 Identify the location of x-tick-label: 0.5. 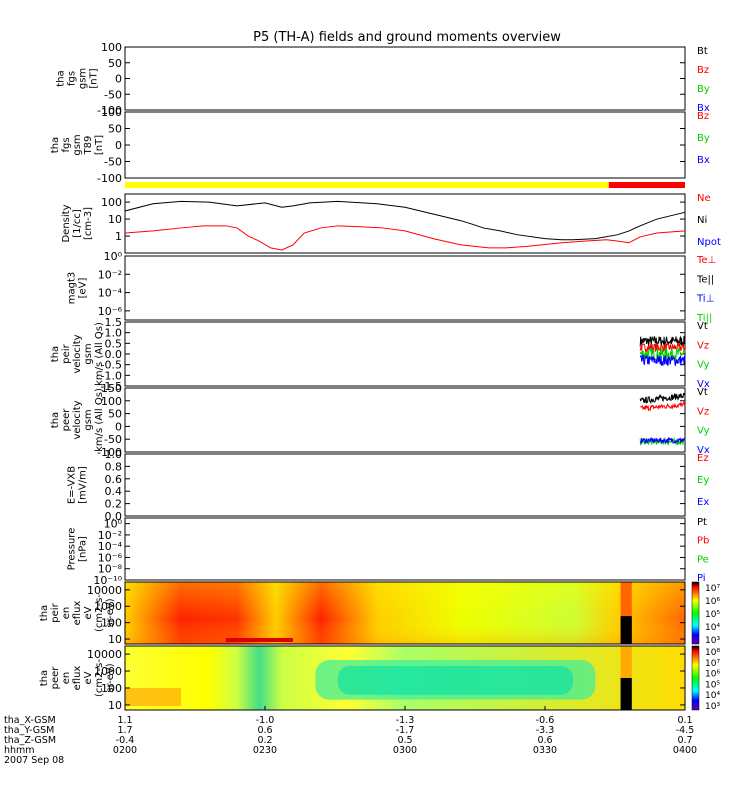
(404, 740).